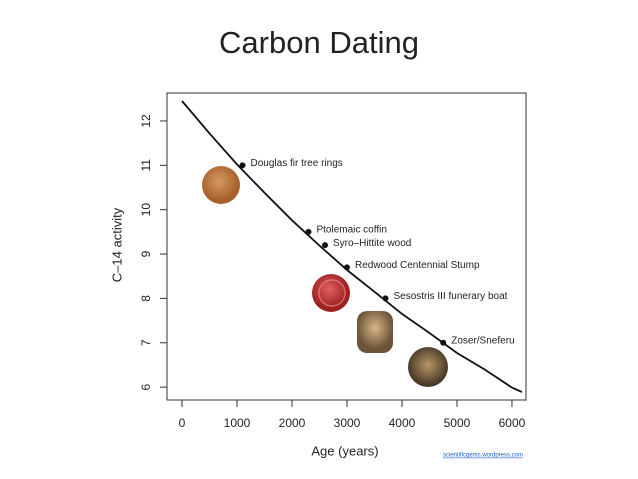 The height and width of the screenshot is (479, 638). I want to click on point-label: Syro–Hittite wood, so click(372, 243).